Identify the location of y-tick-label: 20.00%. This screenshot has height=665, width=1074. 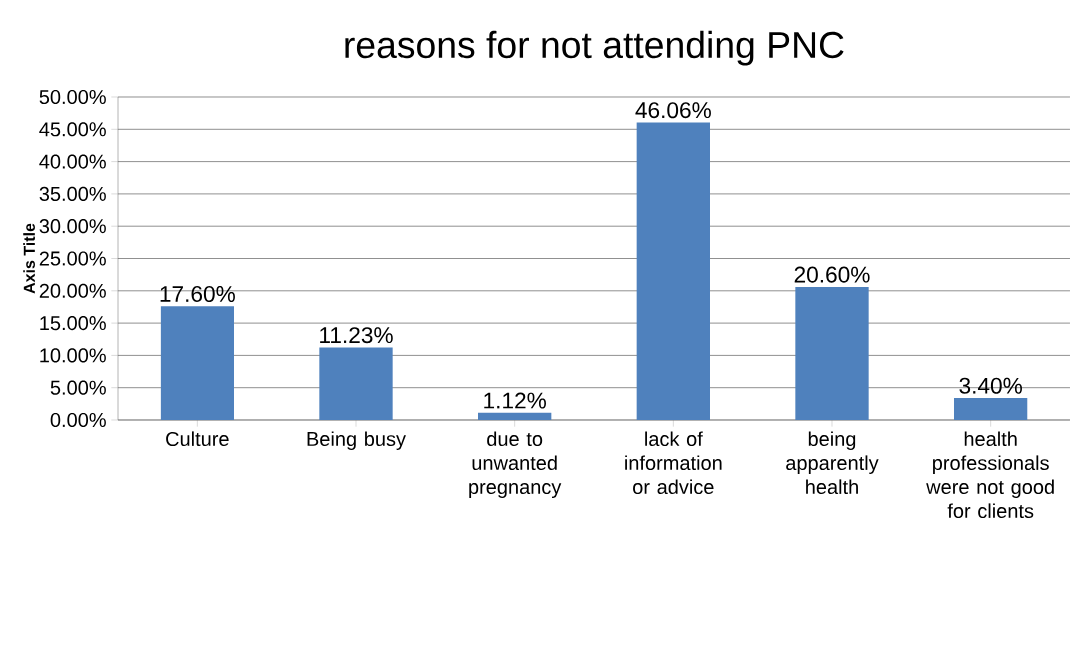
(72, 290).